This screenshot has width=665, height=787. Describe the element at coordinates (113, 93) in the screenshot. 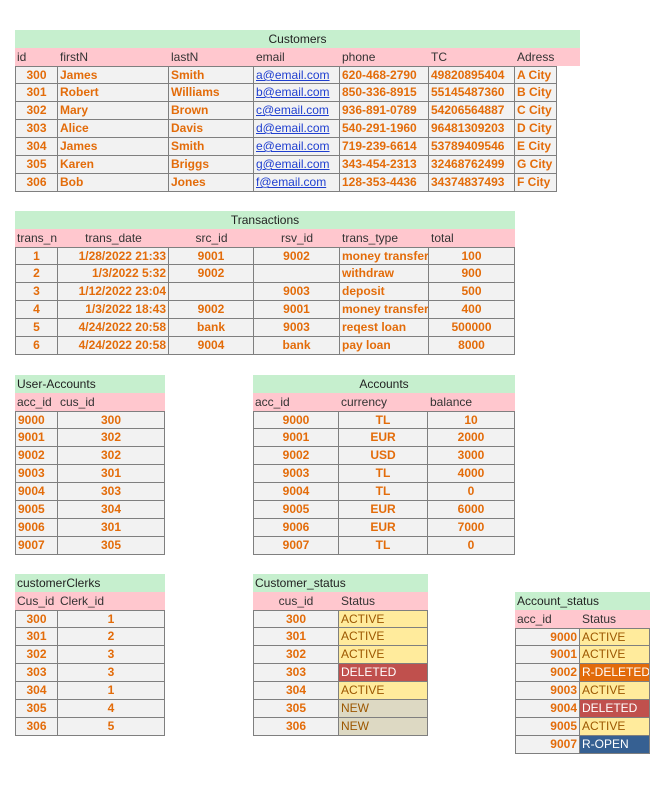

I see `customers-cell: Robert` at that location.